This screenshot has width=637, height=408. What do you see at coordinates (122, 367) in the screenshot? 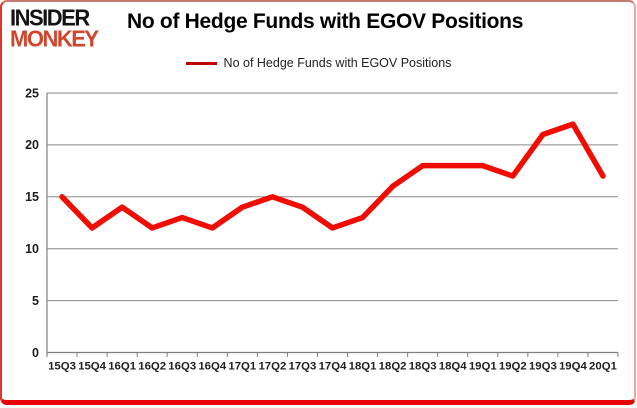
I see `x-axis-label: 16Q1` at bounding box center [122, 367].